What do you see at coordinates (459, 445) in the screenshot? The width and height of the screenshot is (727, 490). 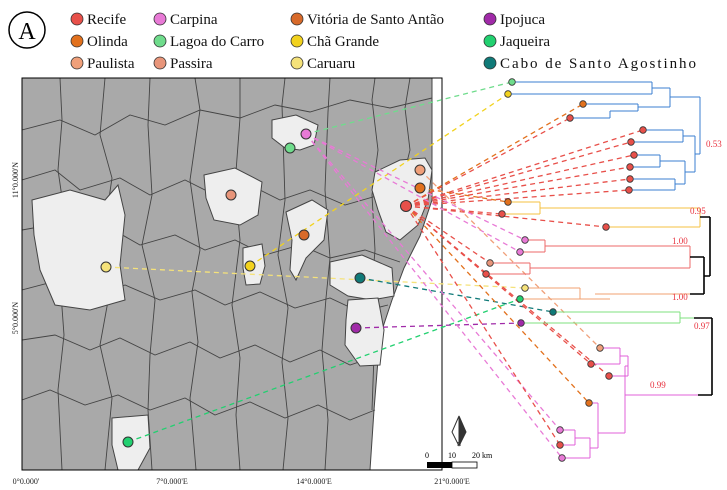 I see `north-arrow-label: N` at bounding box center [459, 445].